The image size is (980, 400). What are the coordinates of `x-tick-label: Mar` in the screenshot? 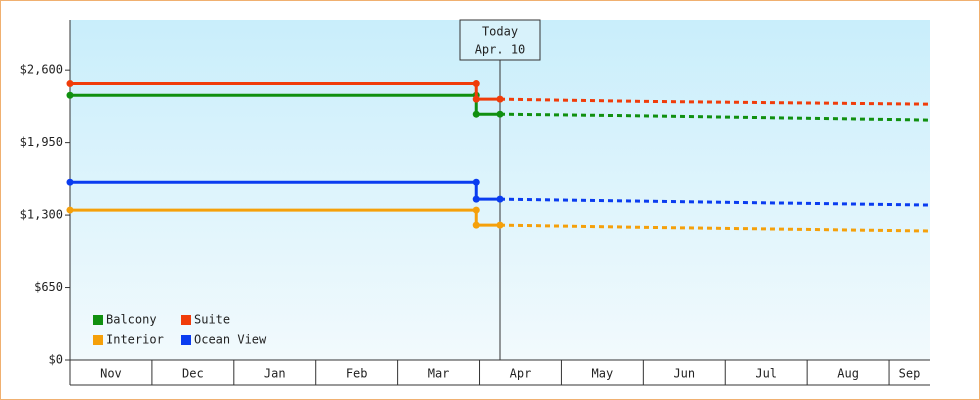 It's located at (439, 374).